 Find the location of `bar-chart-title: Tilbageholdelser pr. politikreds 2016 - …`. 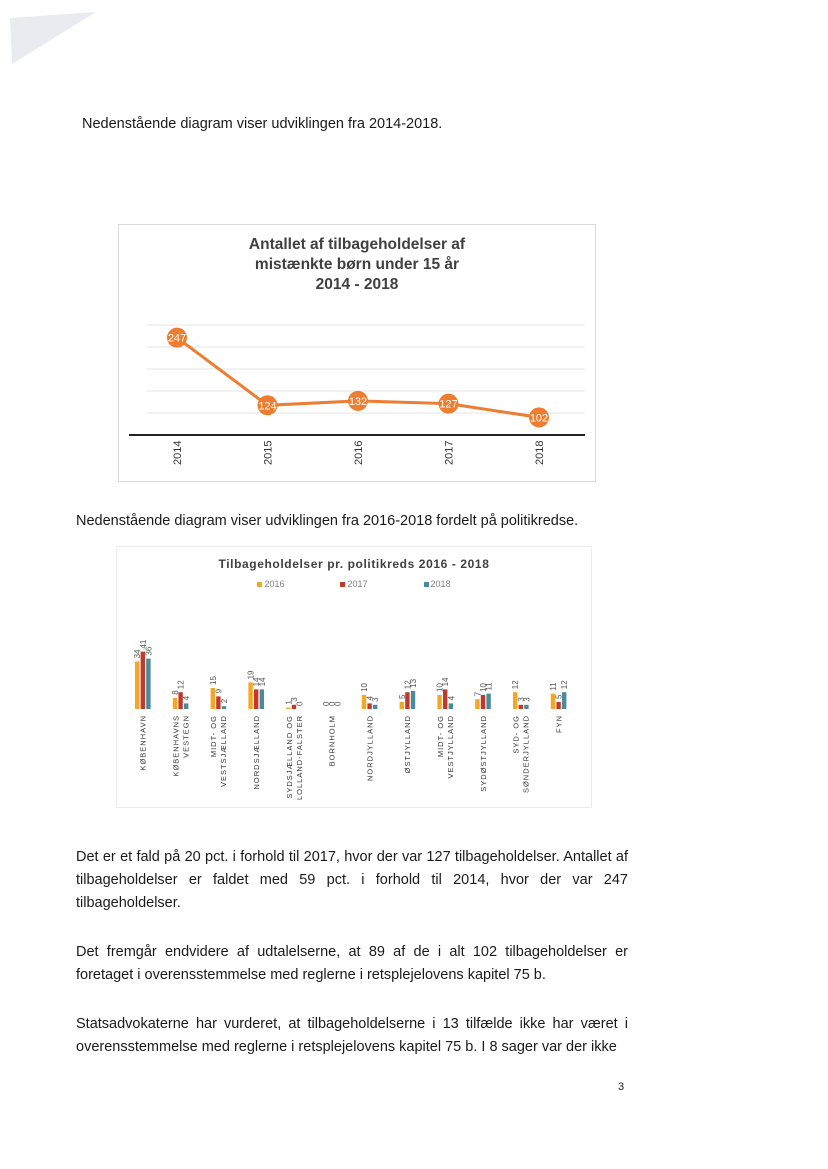

bar-chart-title: Tilbageholdelser pr. politikreds 2016 - … is located at coordinates (354, 564).